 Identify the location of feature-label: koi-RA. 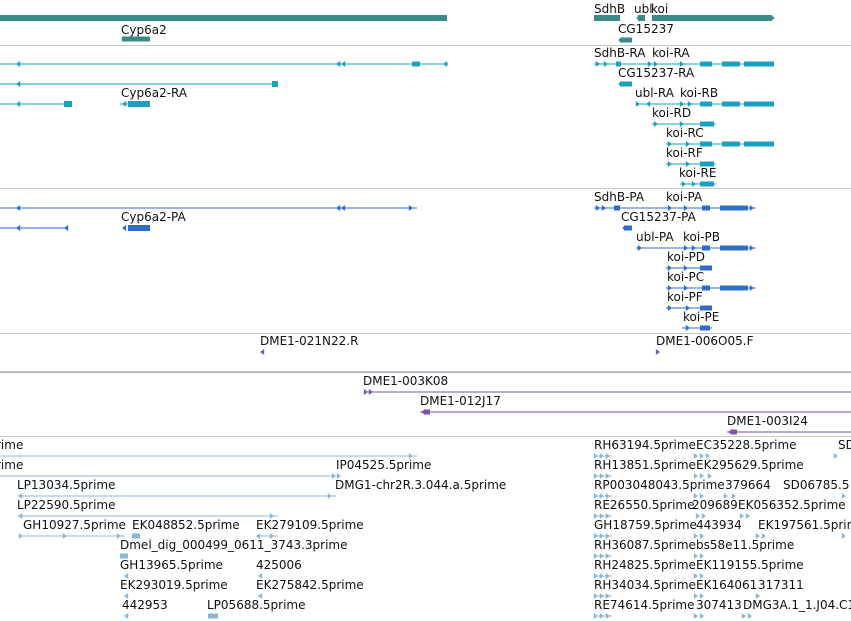
(671, 53).